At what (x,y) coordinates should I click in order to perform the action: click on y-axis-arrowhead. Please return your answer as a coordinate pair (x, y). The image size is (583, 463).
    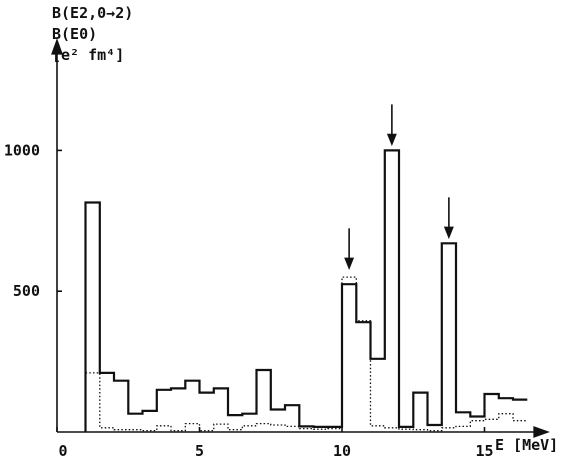
    Looking at the image, I should click on (57, 46).